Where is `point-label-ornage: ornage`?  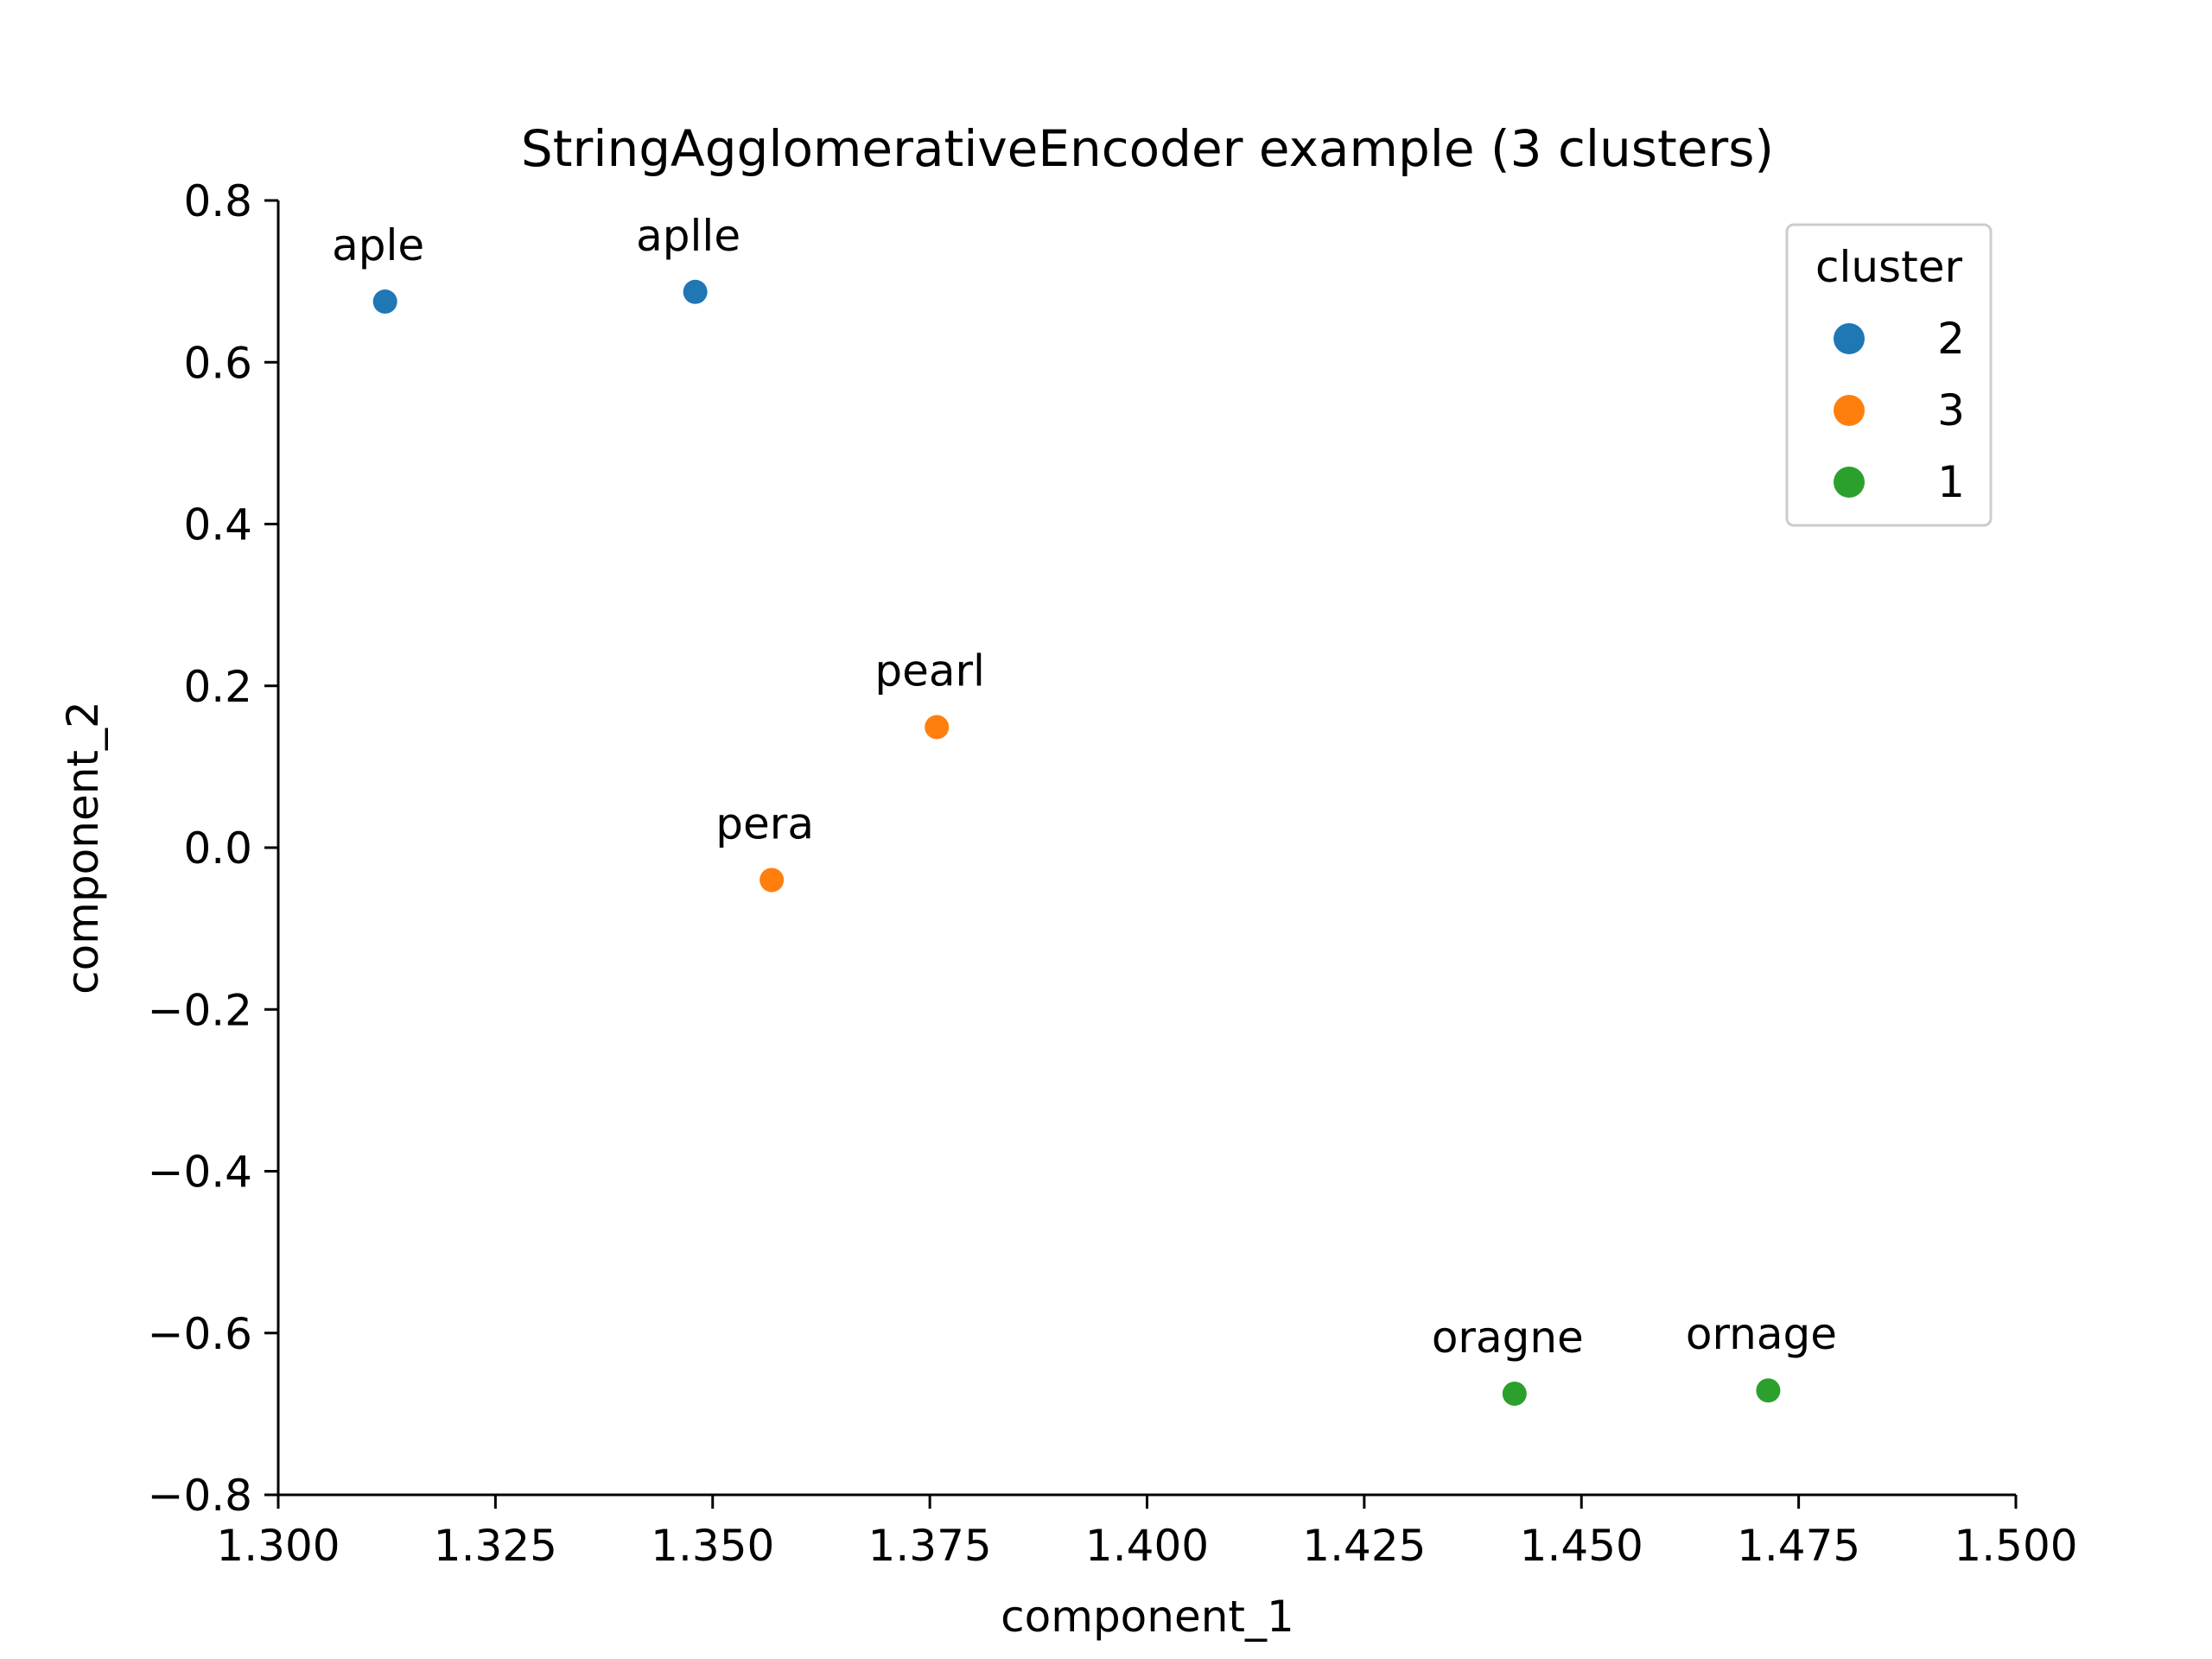
point-label-ornage: ornage is located at coordinates (1761, 1334).